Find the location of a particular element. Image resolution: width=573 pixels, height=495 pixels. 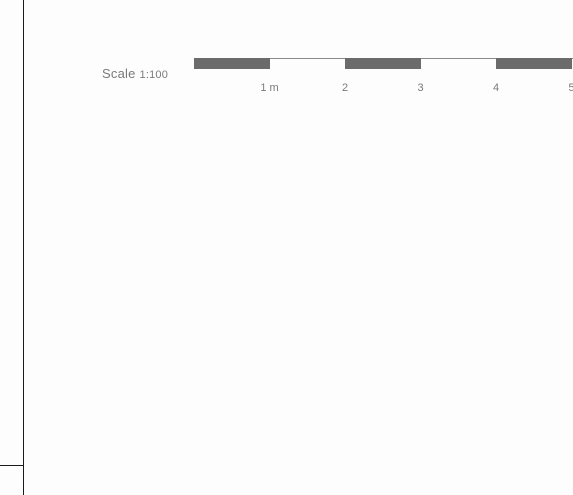

scale-tick-label: 2 is located at coordinates (345, 88).